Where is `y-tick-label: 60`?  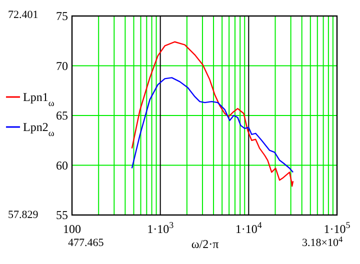
y-tick-label: 60 is located at coordinates (62, 165).